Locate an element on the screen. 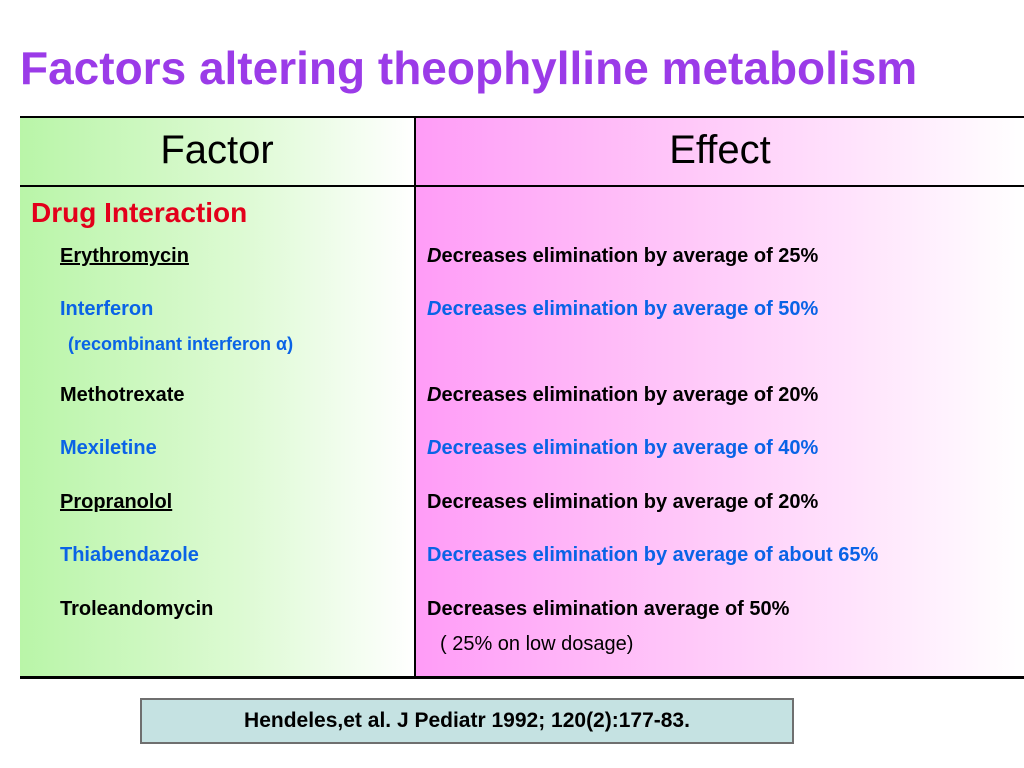 This screenshot has height=768, width=1024. effect-text: ecreases elimination by average of 40% is located at coordinates (630, 448).